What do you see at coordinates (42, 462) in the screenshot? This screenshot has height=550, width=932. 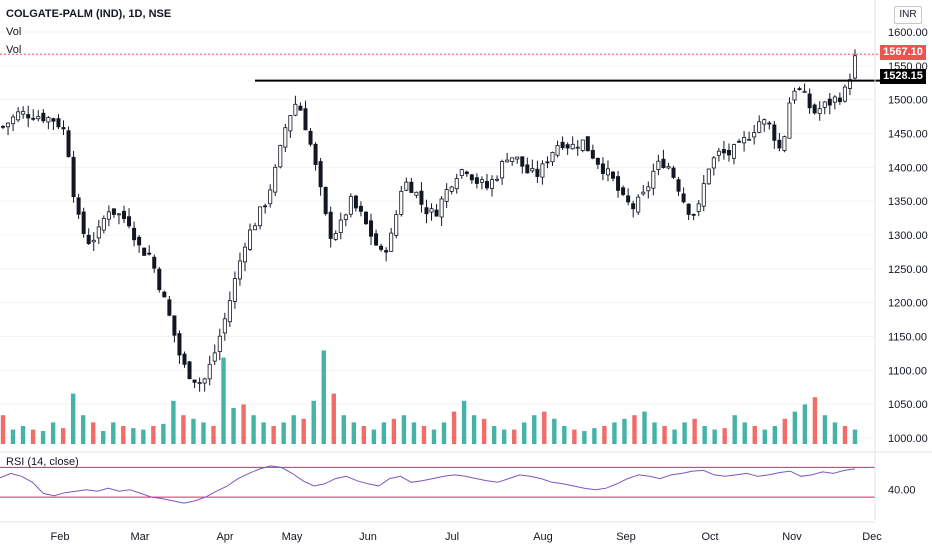 I see `rsi-legend: RSI (14, close)` at bounding box center [42, 462].